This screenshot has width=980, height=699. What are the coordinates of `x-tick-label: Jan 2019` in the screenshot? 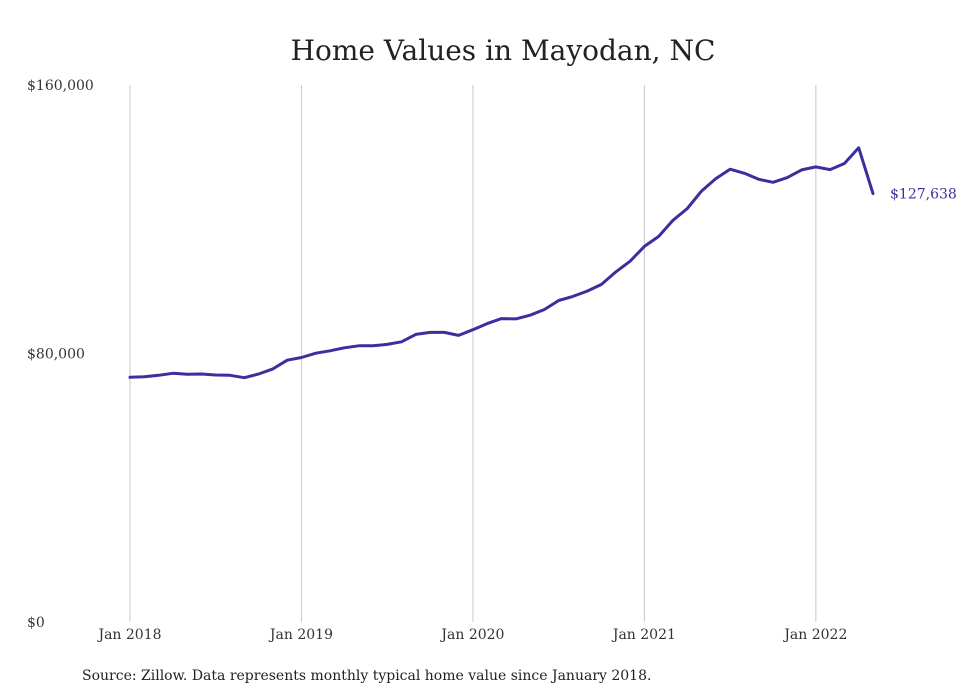 It's located at (300, 635).